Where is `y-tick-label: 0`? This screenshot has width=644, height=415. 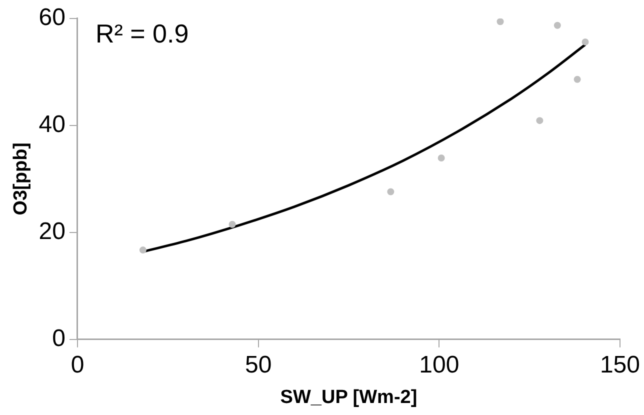
y-tick-label: 0 is located at coordinates (59, 338).